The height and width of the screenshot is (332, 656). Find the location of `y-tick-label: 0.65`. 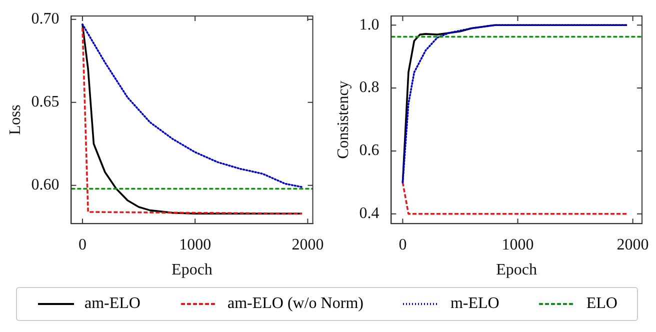

y-tick-label: 0.65 is located at coordinates (45, 102).